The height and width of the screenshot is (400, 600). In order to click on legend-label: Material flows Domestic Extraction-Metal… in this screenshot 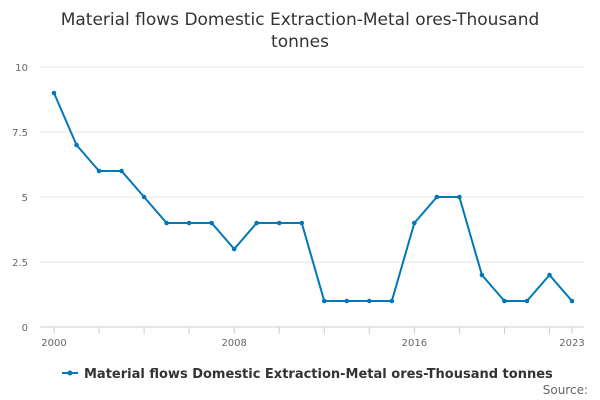, I will do `click(318, 374)`.